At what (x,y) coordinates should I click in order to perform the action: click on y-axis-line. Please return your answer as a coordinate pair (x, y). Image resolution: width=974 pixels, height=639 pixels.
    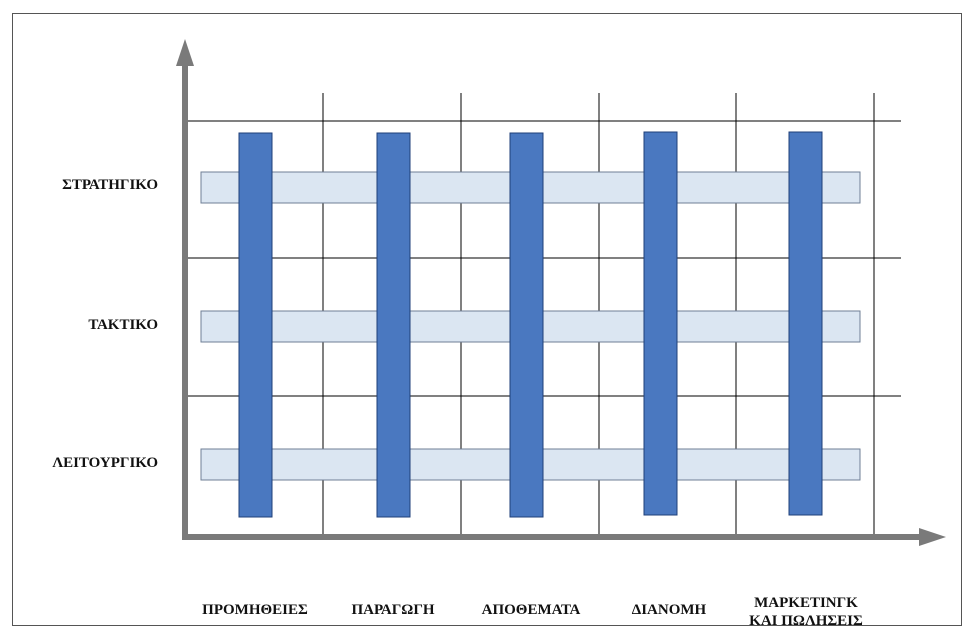
    Looking at the image, I should click on (185, 301).